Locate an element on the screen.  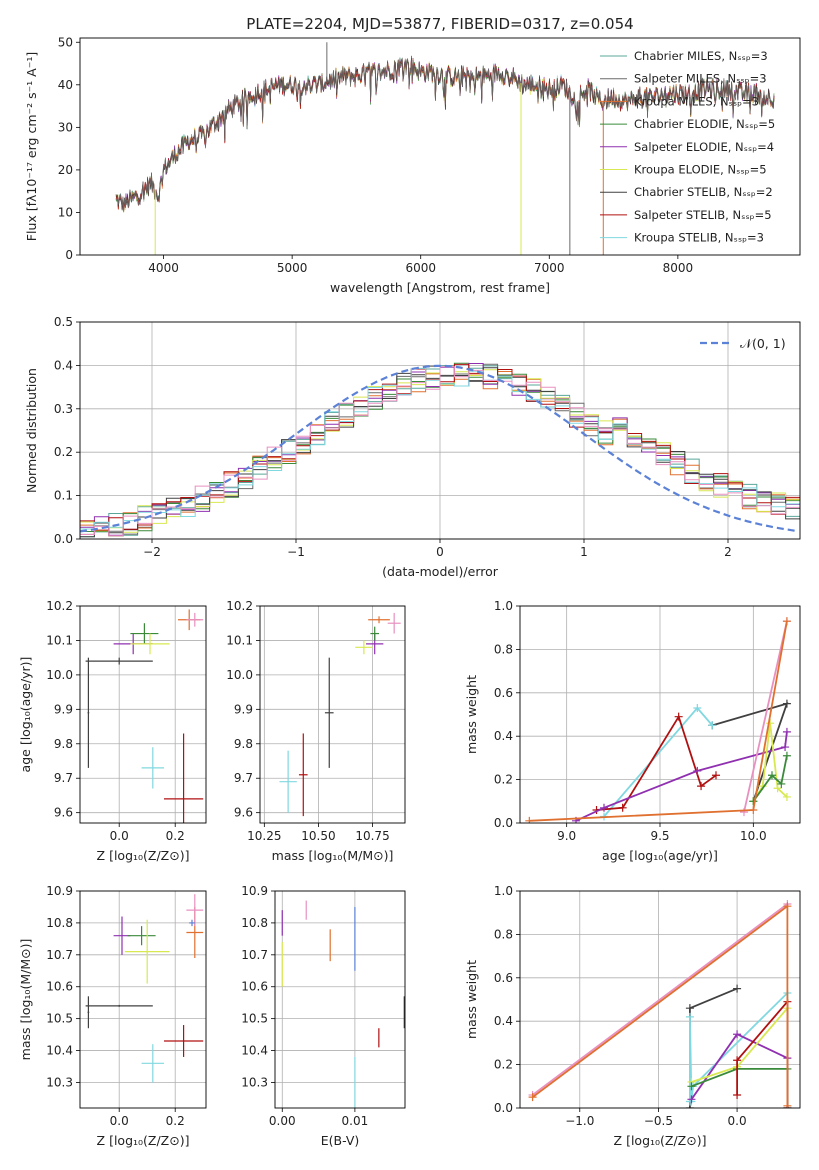
y-tick-label: 1.0 is located at coordinates (503, 891).